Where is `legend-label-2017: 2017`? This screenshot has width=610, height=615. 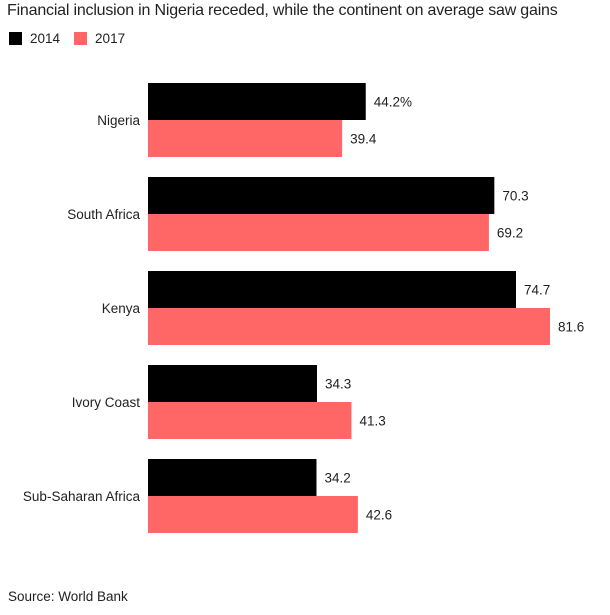
legend-label-2017: 2017 is located at coordinates (110, 38).